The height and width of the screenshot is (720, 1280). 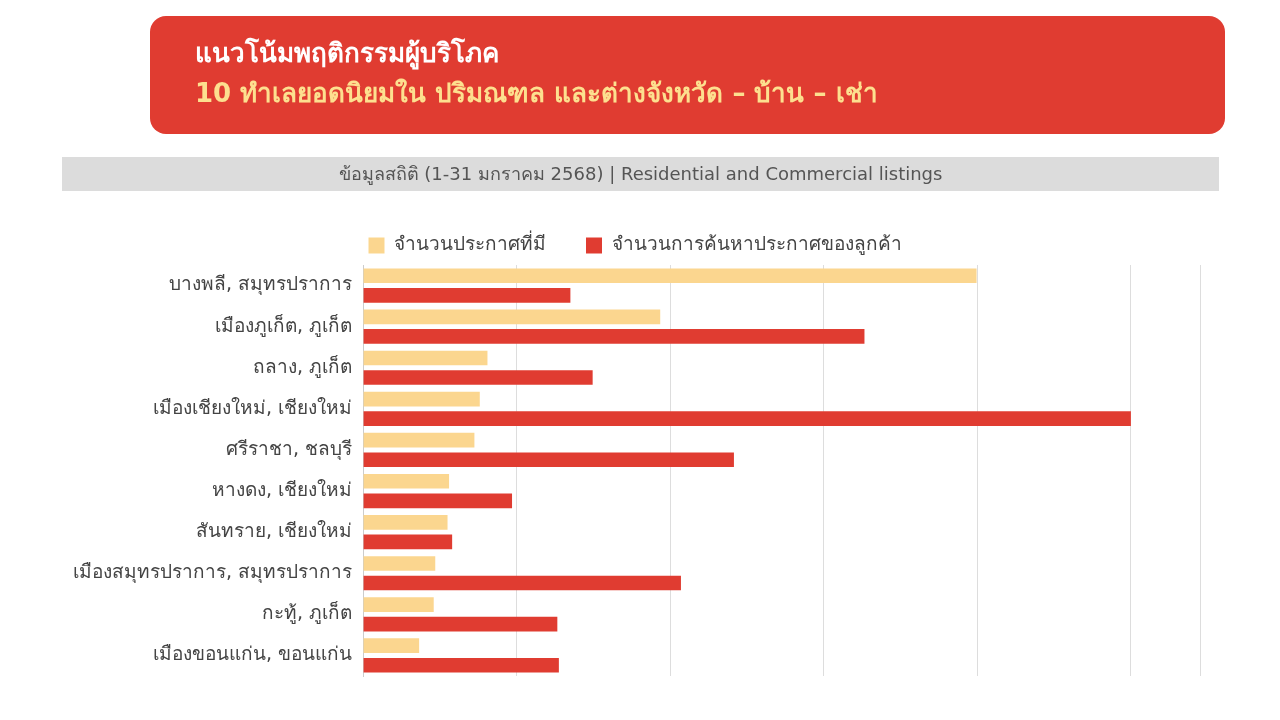 I want to click on y-tick-label: กะทู้, ภูเก็ต, so click(x=307, y=612).